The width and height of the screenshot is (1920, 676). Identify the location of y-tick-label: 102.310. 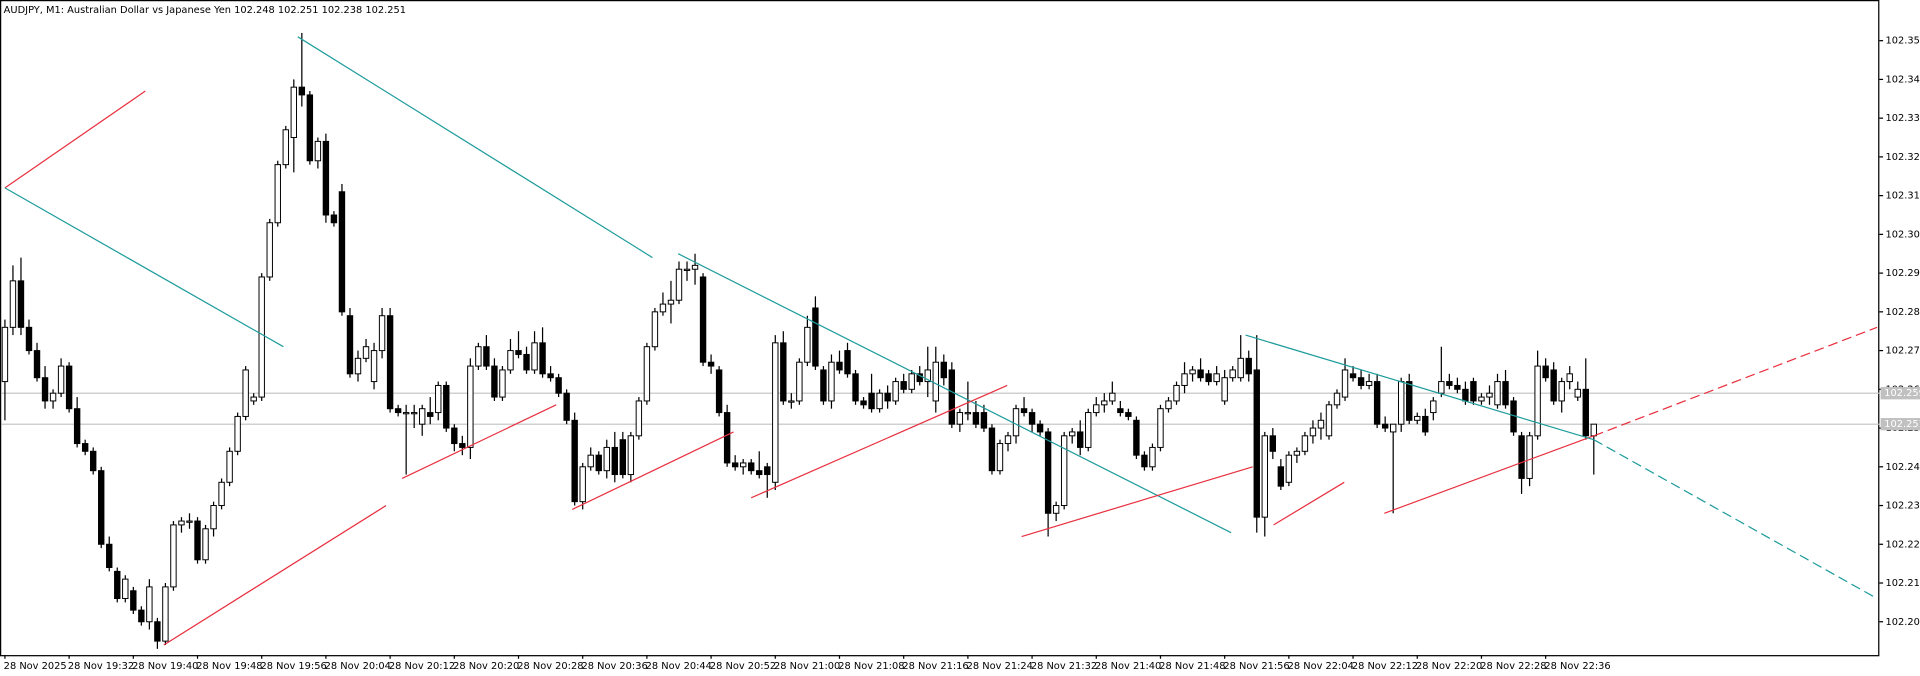
(1903, 196).